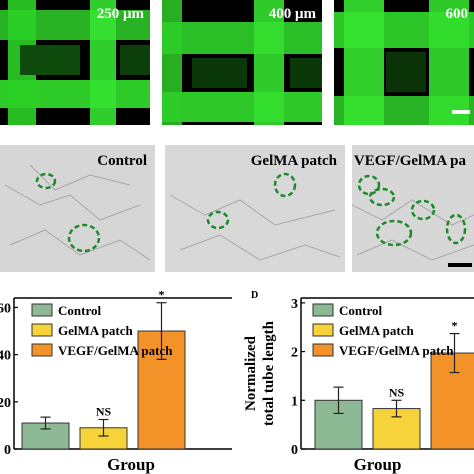 The height and width of the screenshot is (474, 474). I want to click on fluorescence-panel-400: 400 μm, so click(242, 62).